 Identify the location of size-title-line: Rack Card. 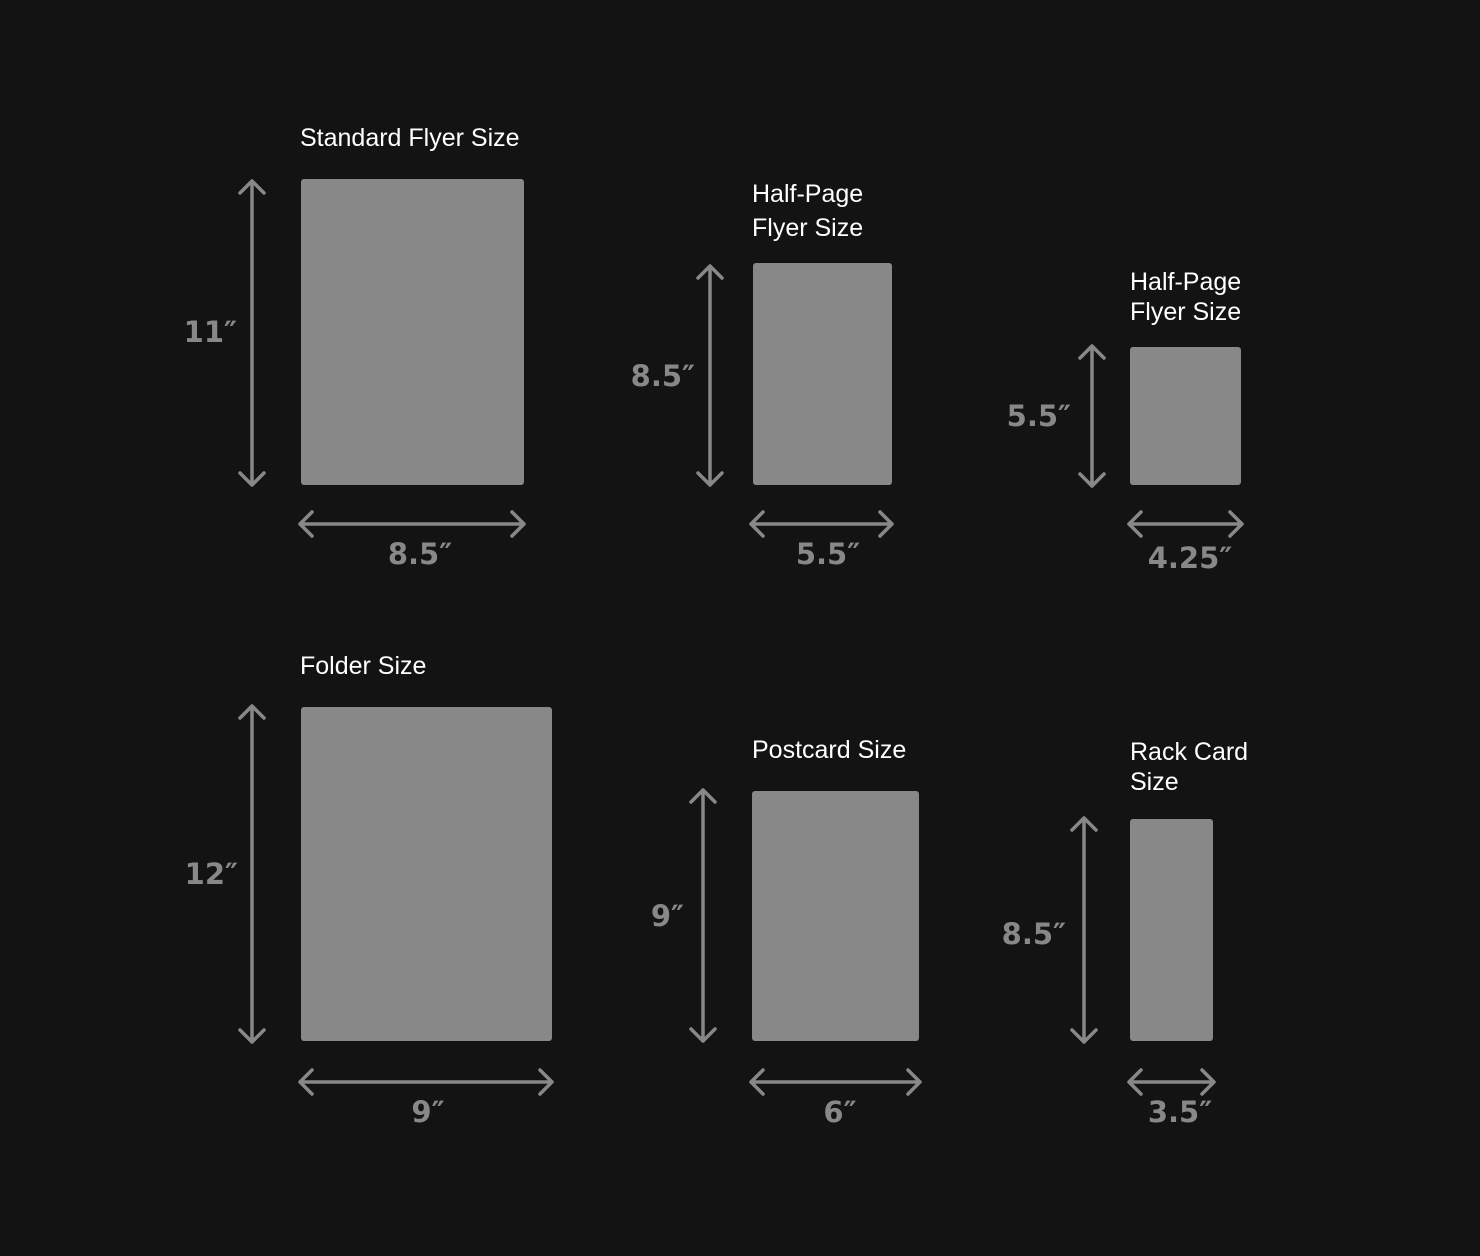
(1189, 752).